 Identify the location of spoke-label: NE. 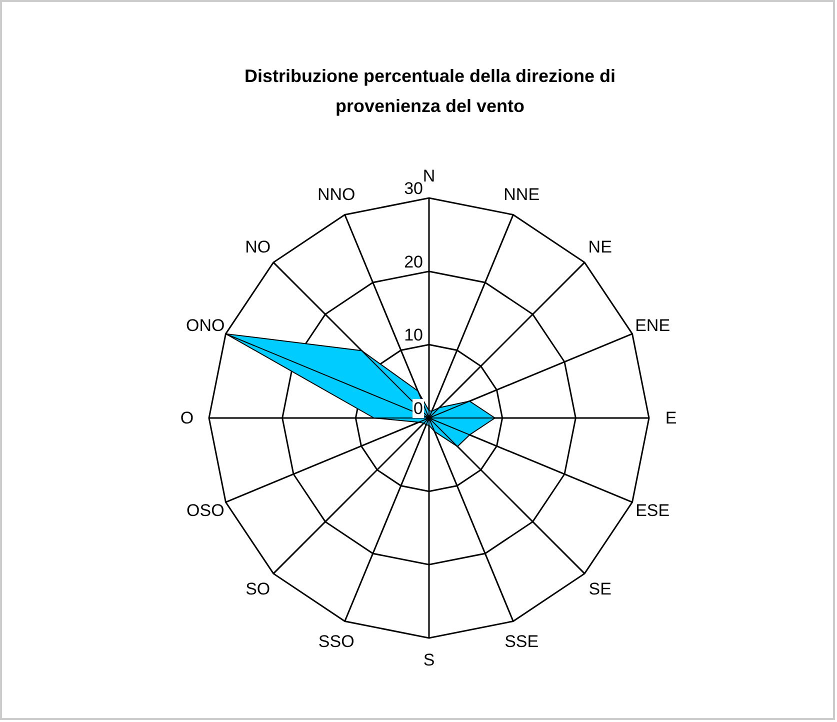
(600, 246).